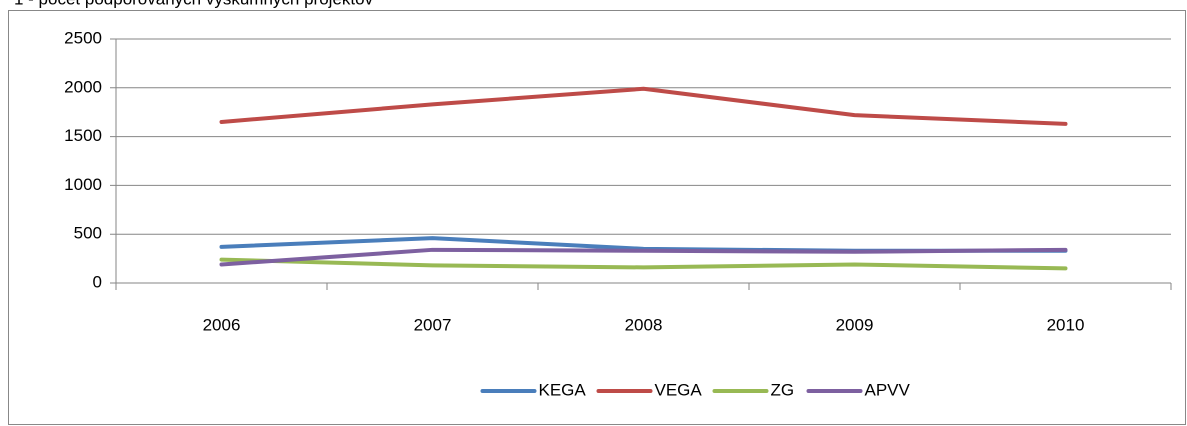  I want to click on x-tick-label: 2006, so click(222, 324).